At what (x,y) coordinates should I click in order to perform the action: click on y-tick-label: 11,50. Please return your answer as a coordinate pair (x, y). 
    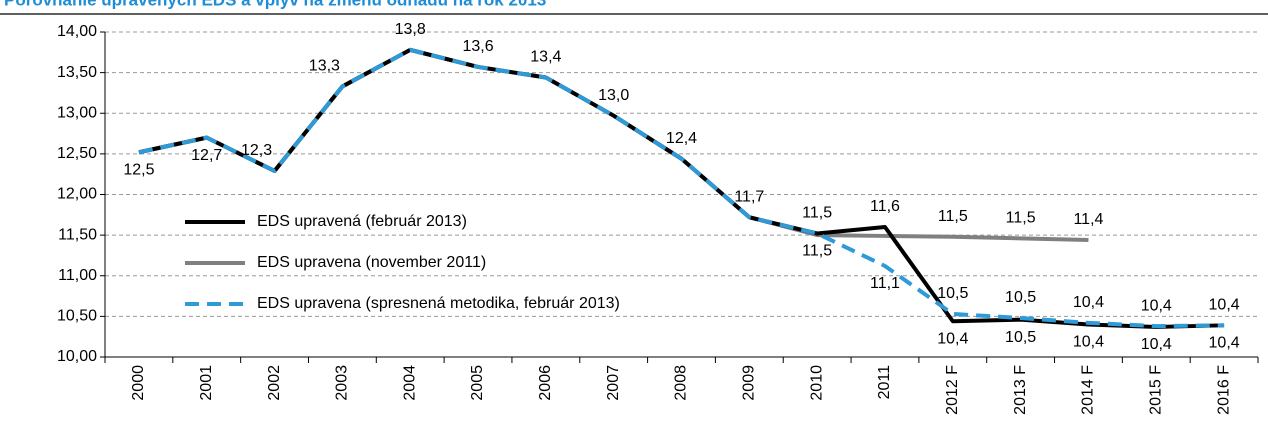
    Looking at the image, I should click on (77, 234).